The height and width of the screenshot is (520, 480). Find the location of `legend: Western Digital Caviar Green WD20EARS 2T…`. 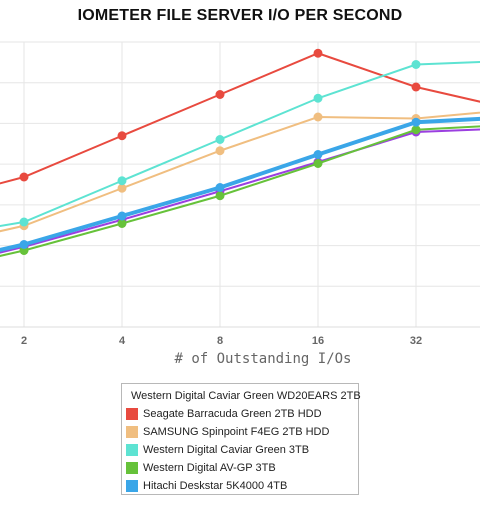

legend: Western Digital Caviar Green WD20EARS 2T… is located at coordinates (241, 439).